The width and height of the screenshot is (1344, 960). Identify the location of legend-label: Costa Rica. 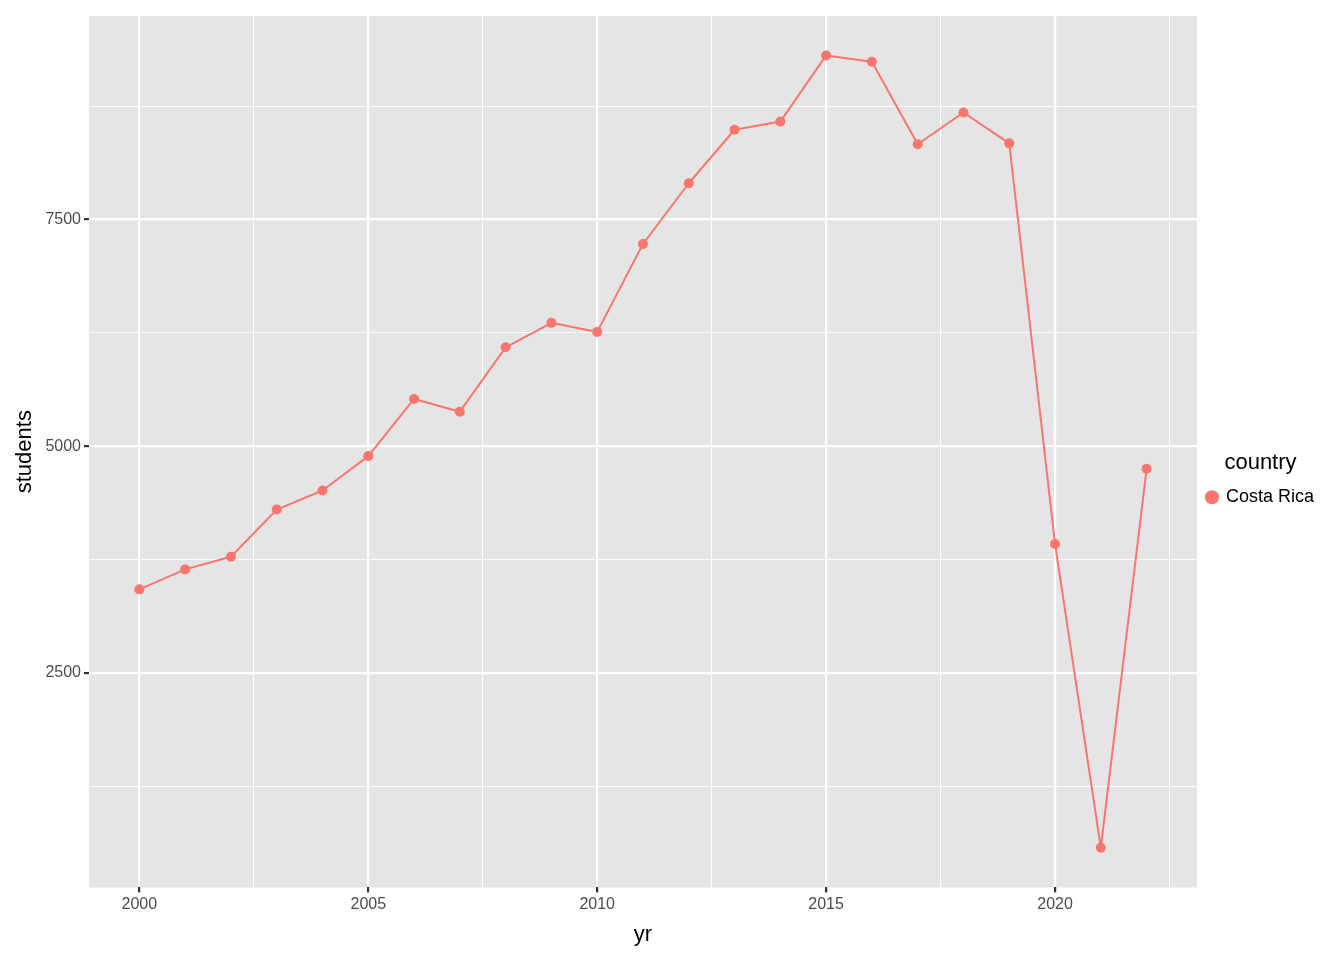
(1270, 496).